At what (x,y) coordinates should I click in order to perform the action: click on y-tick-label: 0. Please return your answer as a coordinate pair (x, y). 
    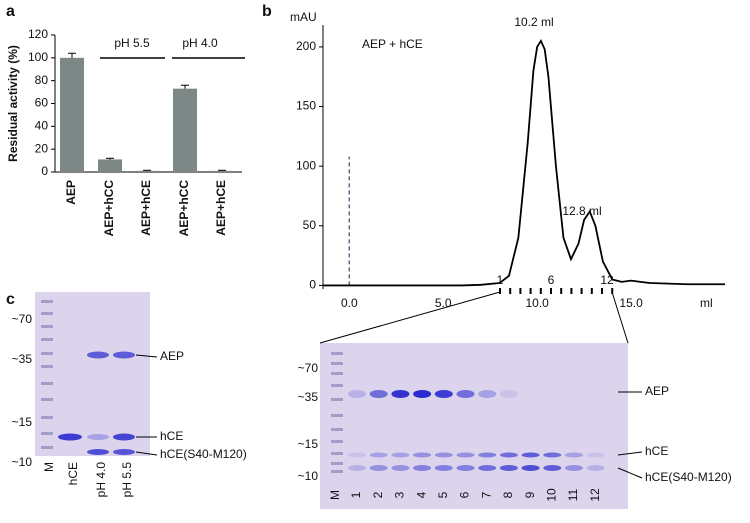
    Looking at the image, I should click on (44, 171).